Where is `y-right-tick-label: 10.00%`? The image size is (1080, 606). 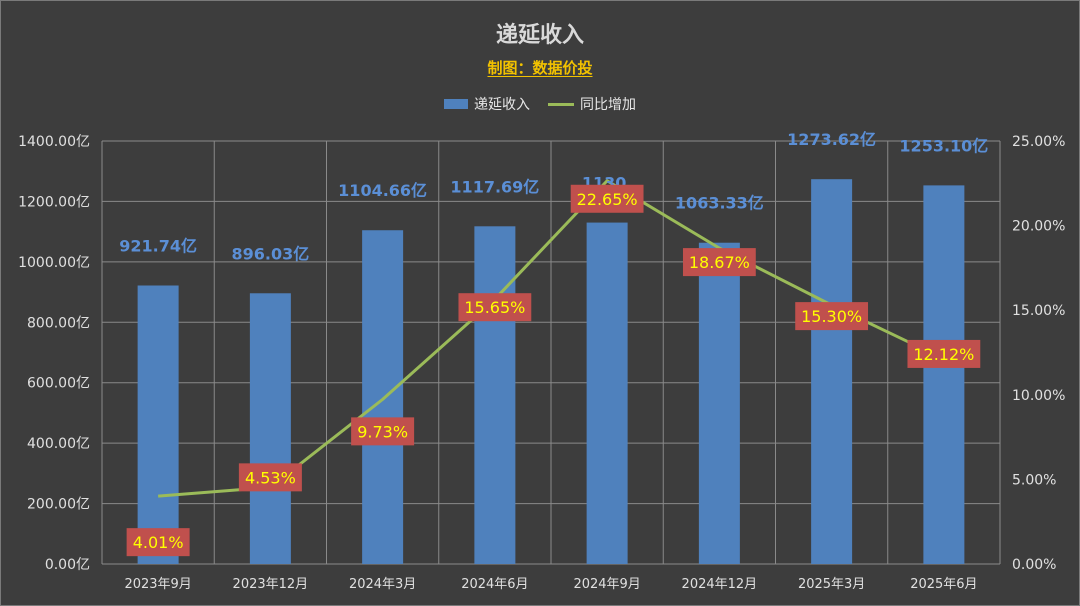 y-right-tick-label: 10.00% is located at coordinates (1038, 396).